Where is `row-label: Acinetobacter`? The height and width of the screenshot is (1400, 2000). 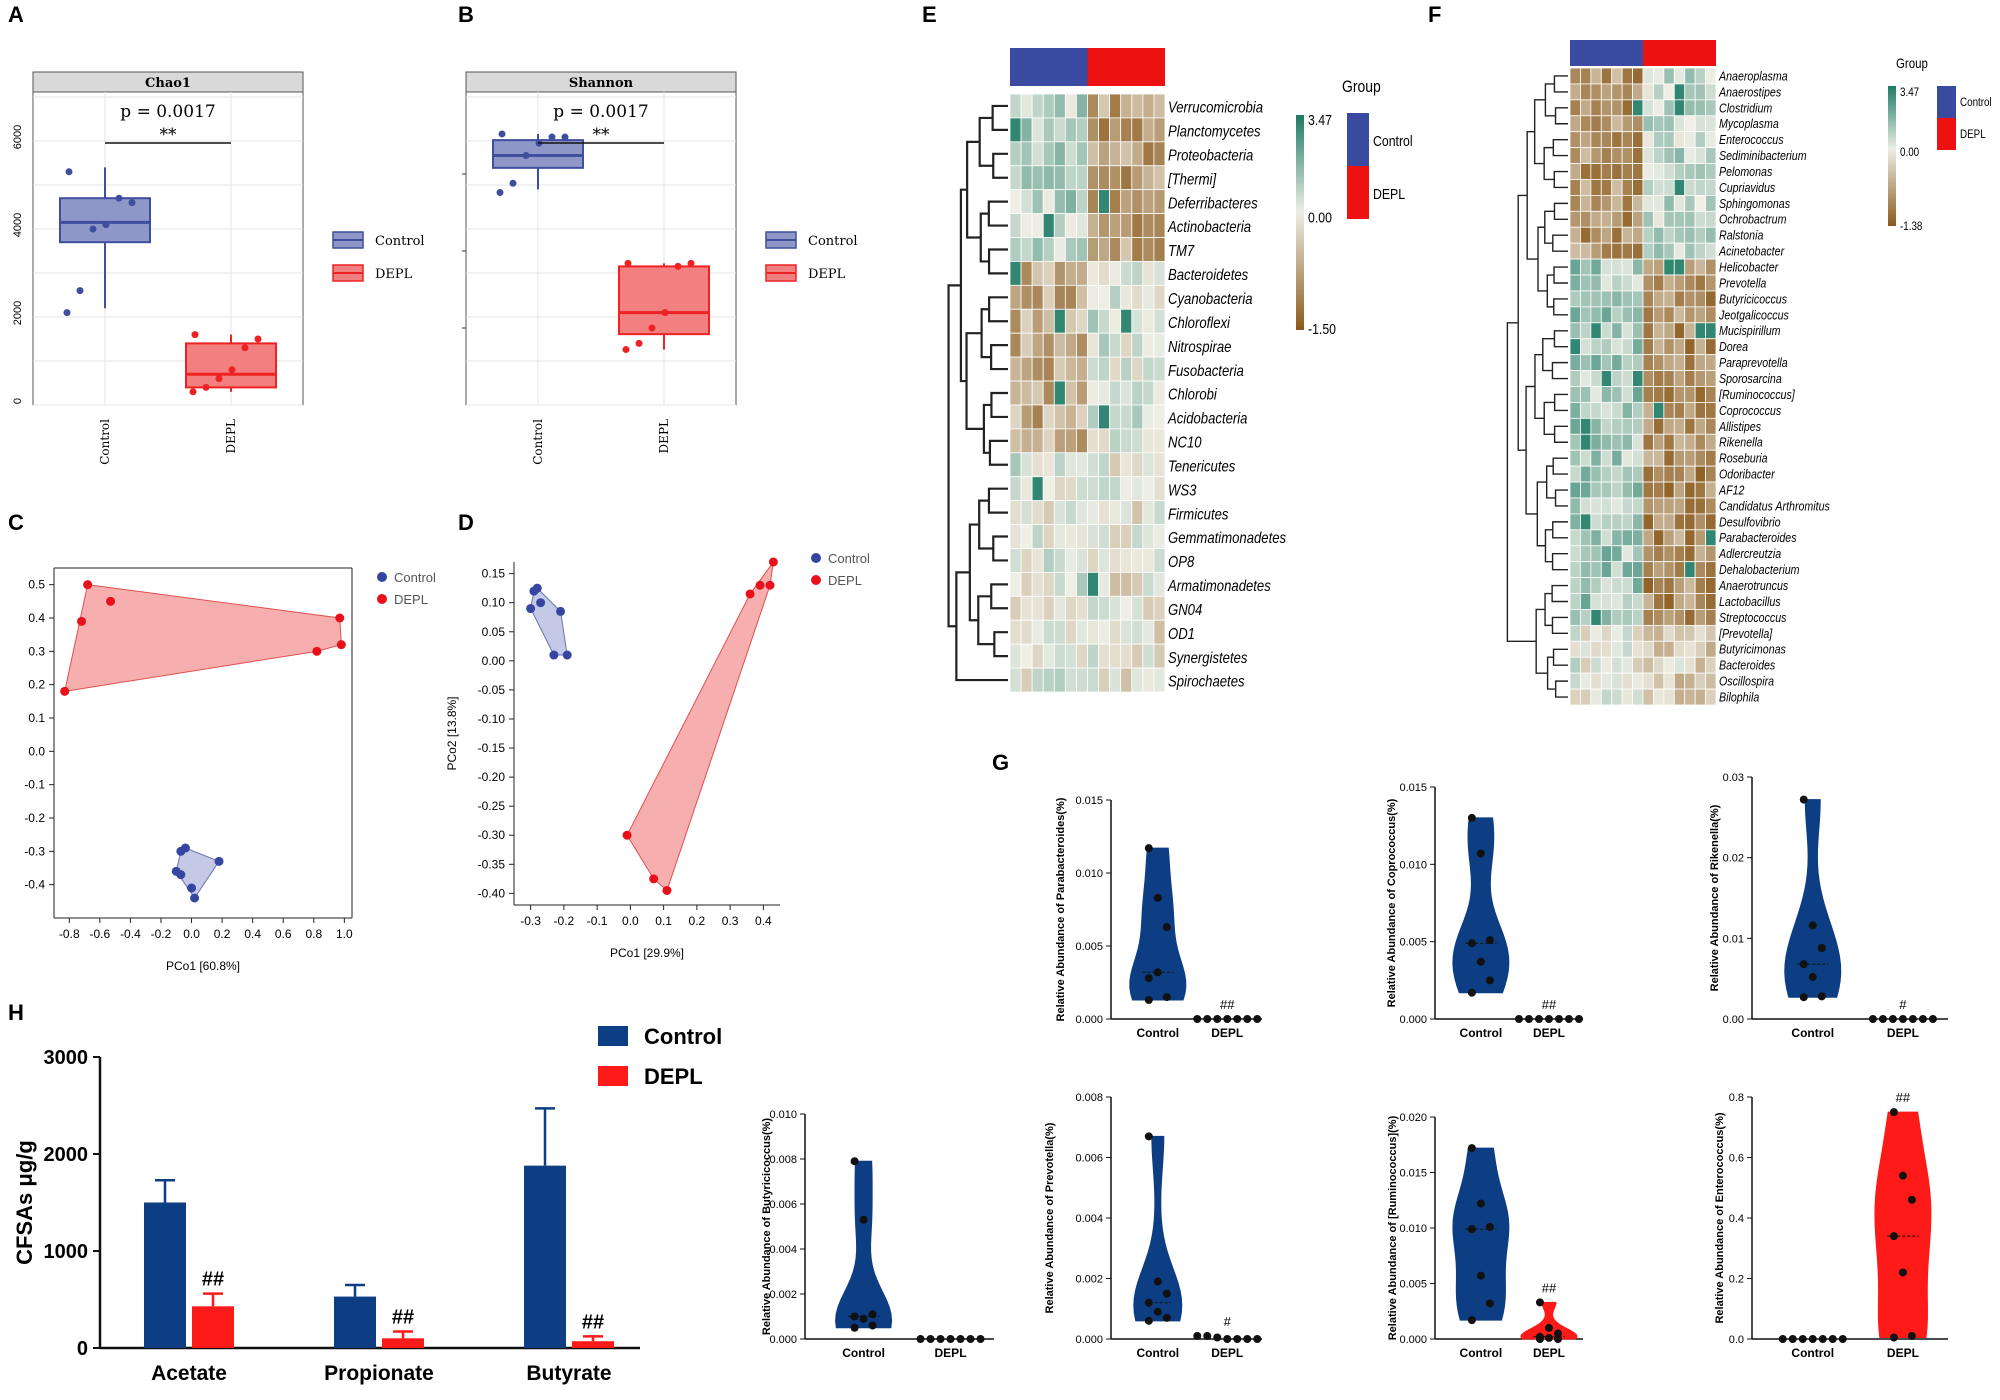 row-label: Acinetobacter is located at coordinates (1751, 251).